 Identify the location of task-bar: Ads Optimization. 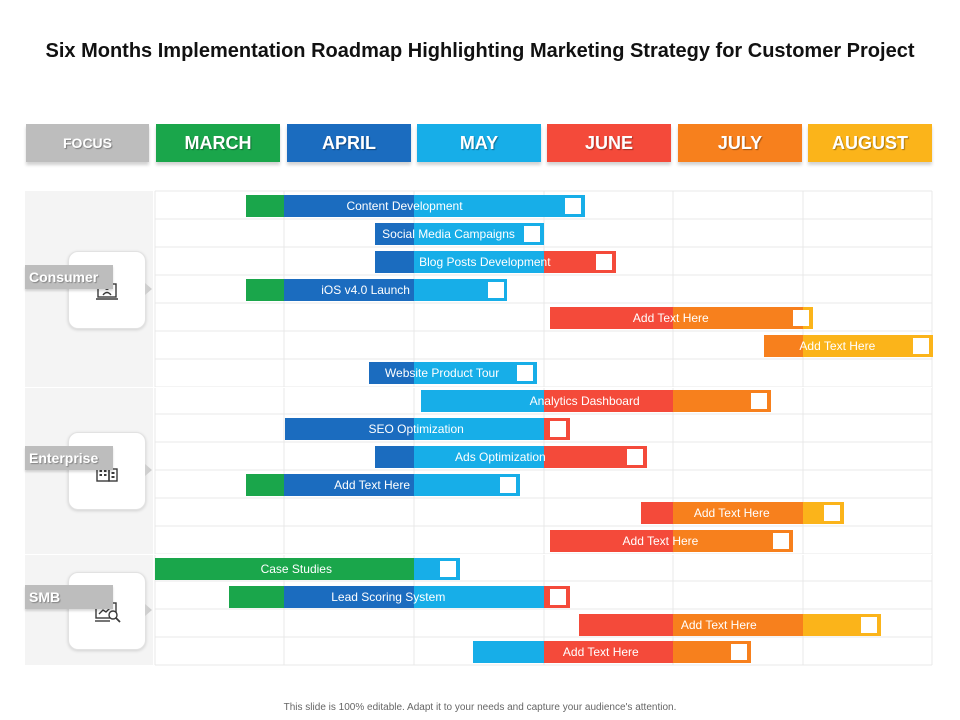
(511, 457).